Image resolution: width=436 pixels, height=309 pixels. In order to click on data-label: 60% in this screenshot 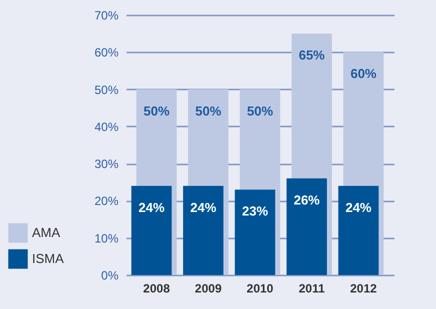, I will do `click(363, 74)`.